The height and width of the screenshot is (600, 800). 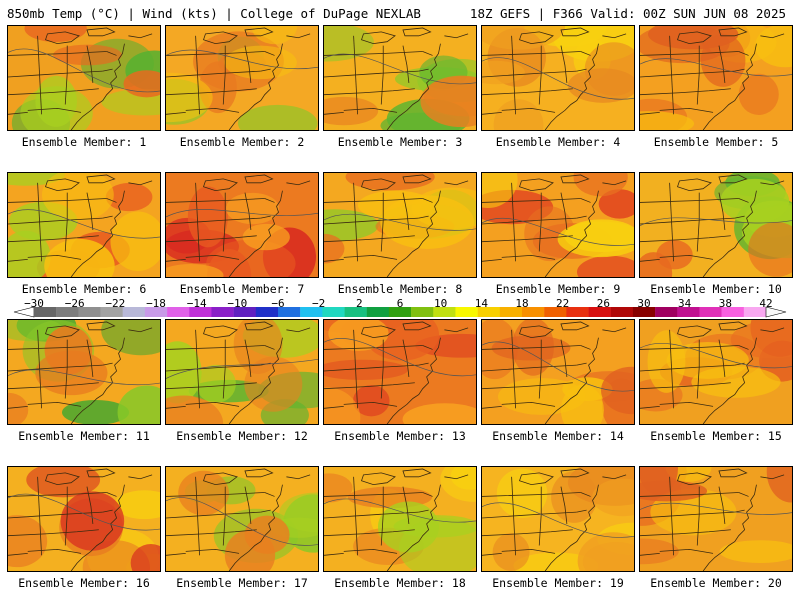 What do you see at coordinates (237, 303) in the screenshot?
I see `colorbar-tick-label: −10` at bounding box center [237, 303].